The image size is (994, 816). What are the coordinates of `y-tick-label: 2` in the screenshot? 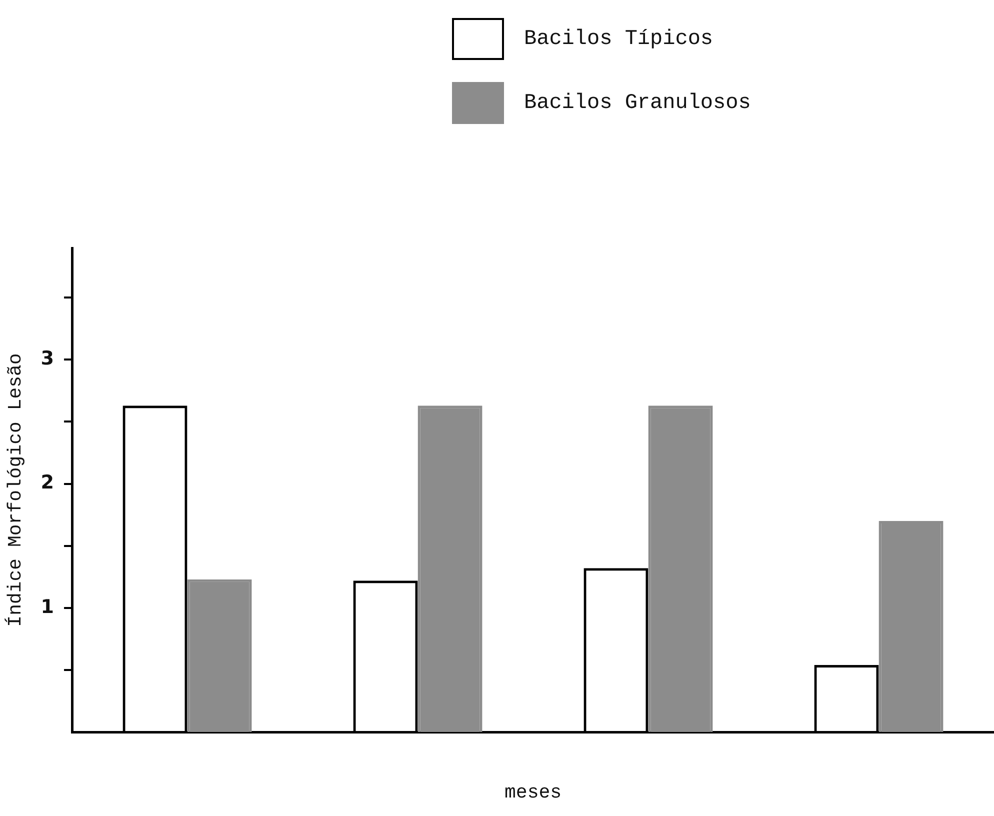 It's located at (47, 483).